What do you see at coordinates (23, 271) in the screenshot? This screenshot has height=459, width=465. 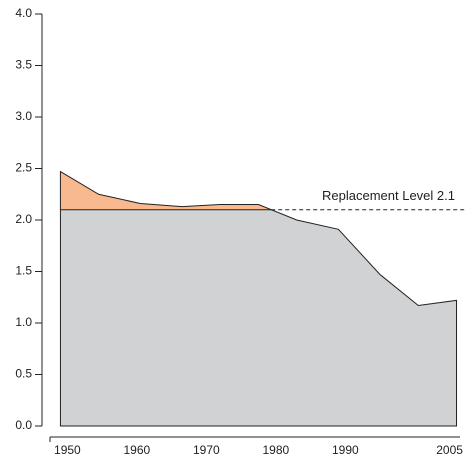 I see `y-tick-label: 1.5` at bounding box center [23, 271].